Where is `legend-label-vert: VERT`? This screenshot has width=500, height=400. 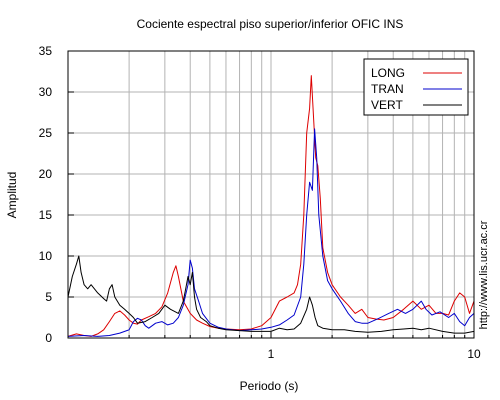
legend-label-vert: VERT is located at coordinates (387, 105).